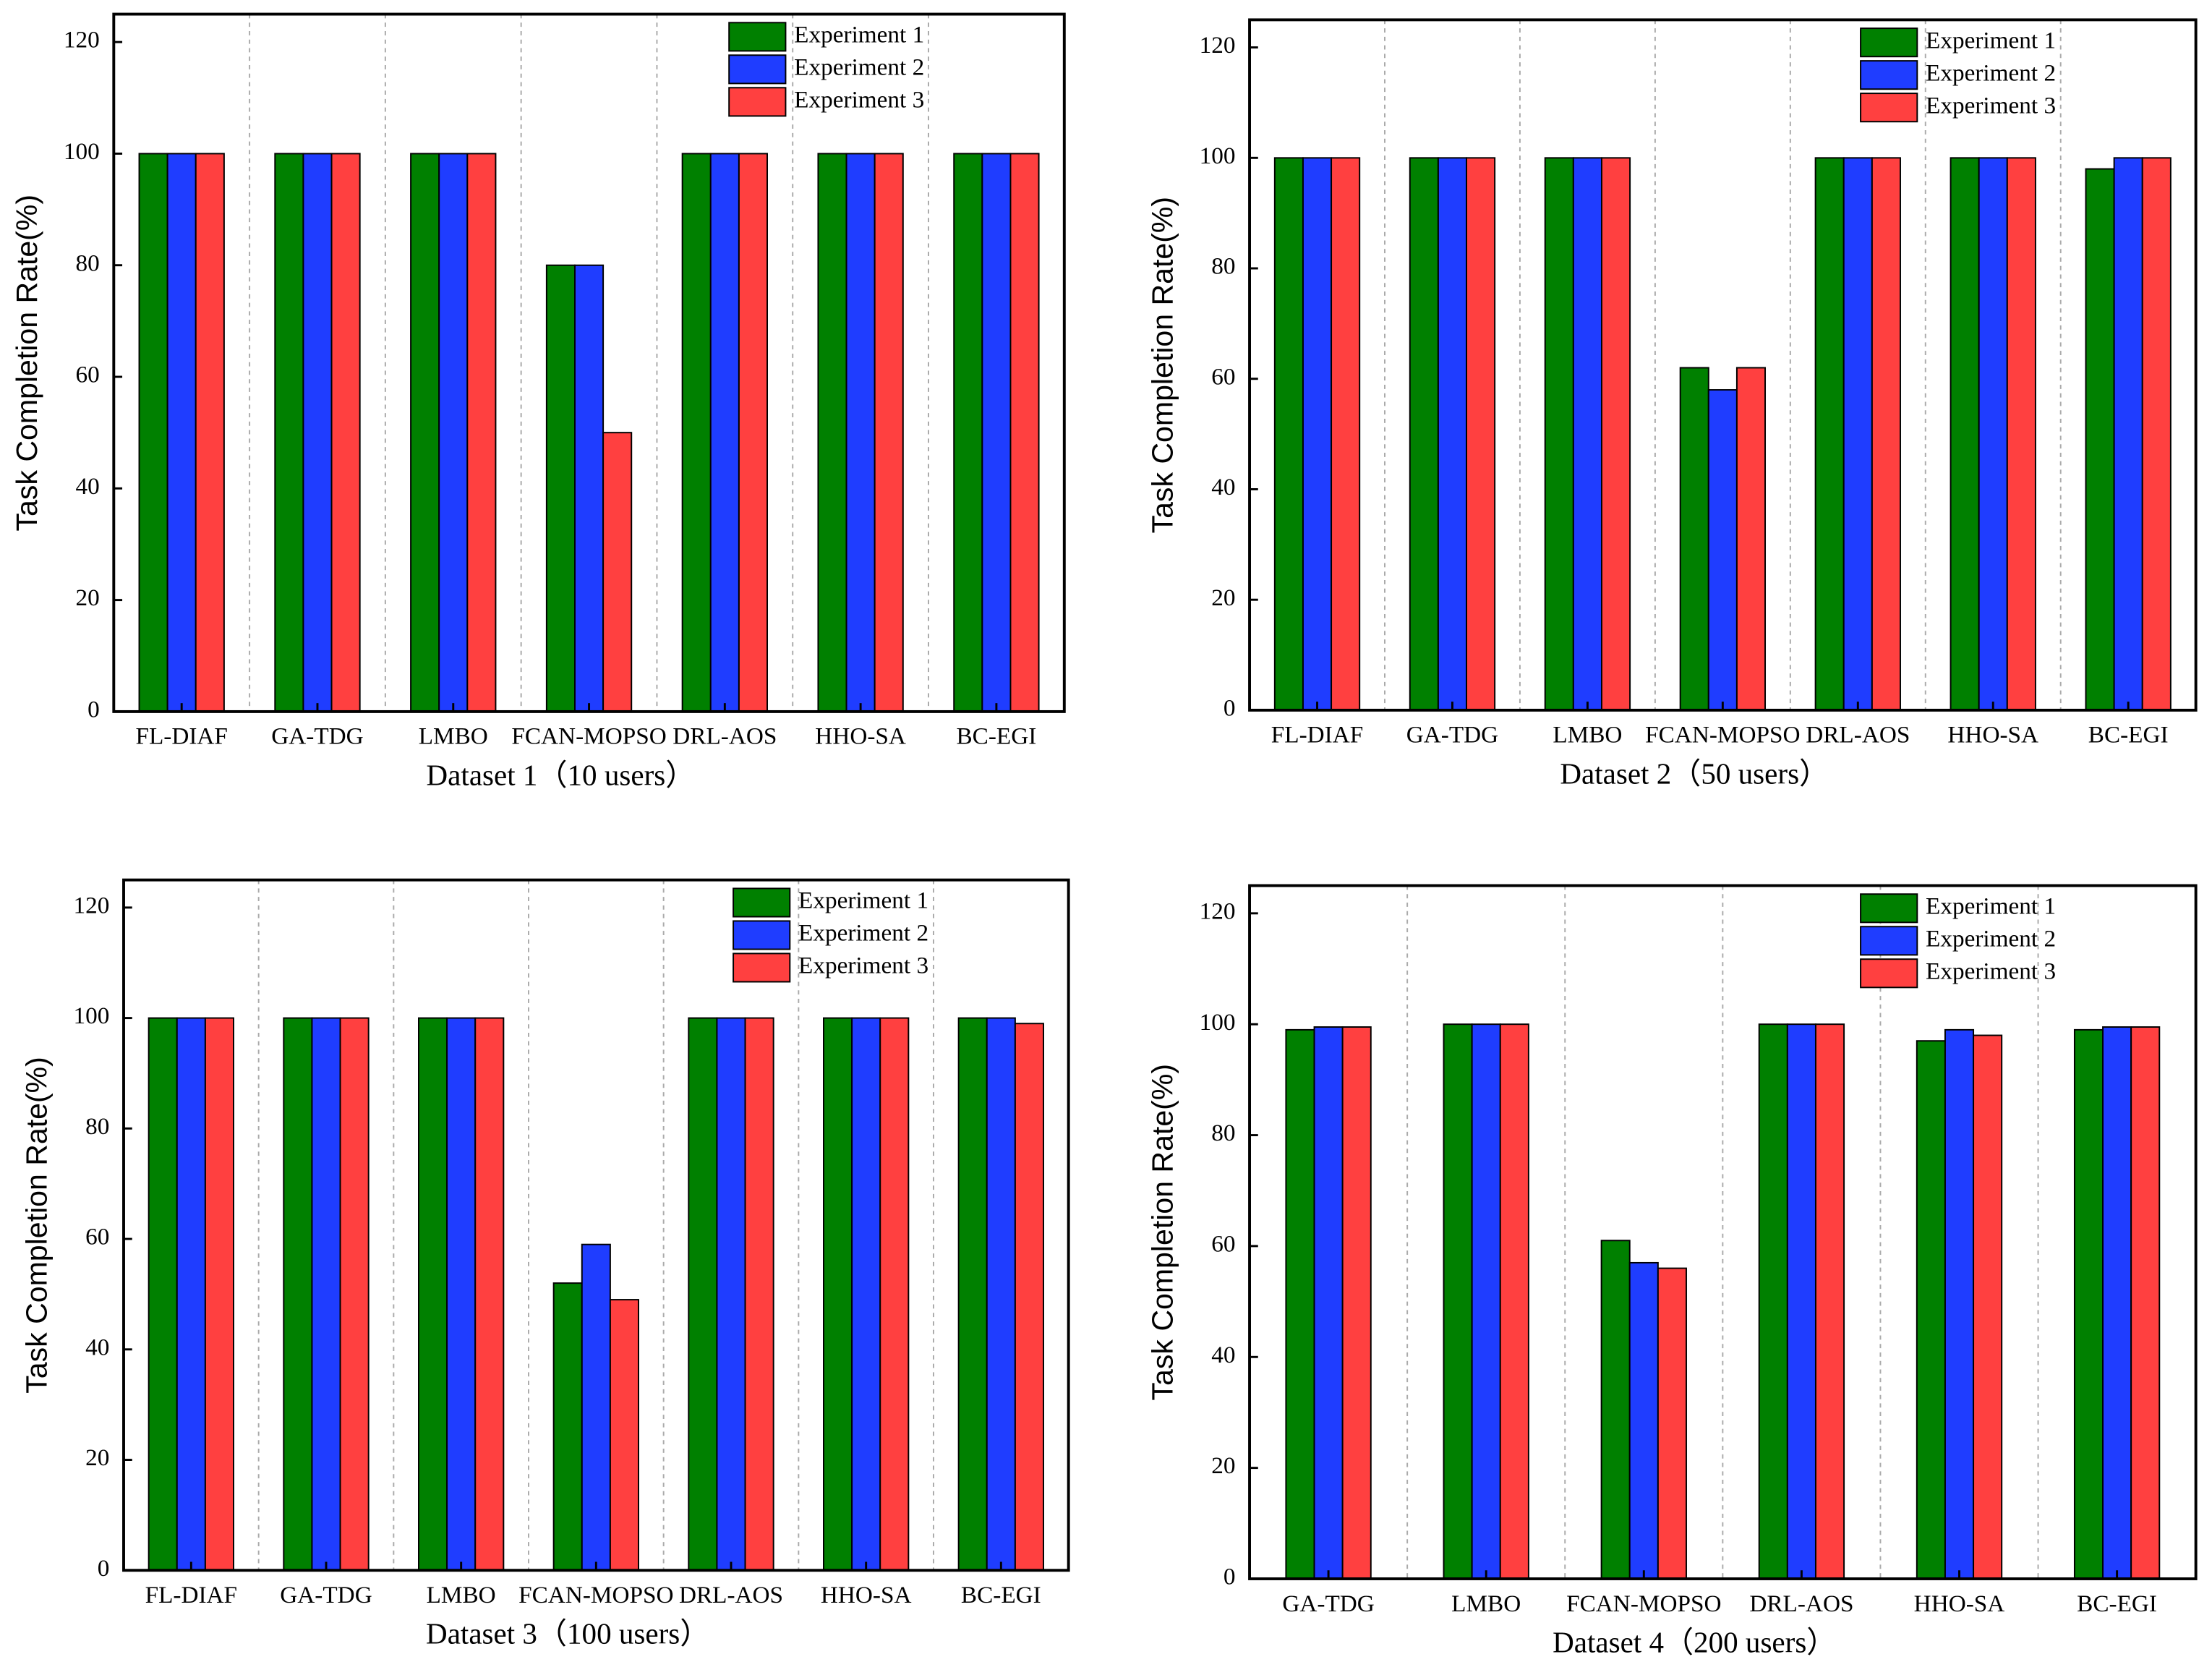  Describe the element at coordinates (326, 1595) in the screenshot. I see `x-tick-label: GA-TDG` at that location.